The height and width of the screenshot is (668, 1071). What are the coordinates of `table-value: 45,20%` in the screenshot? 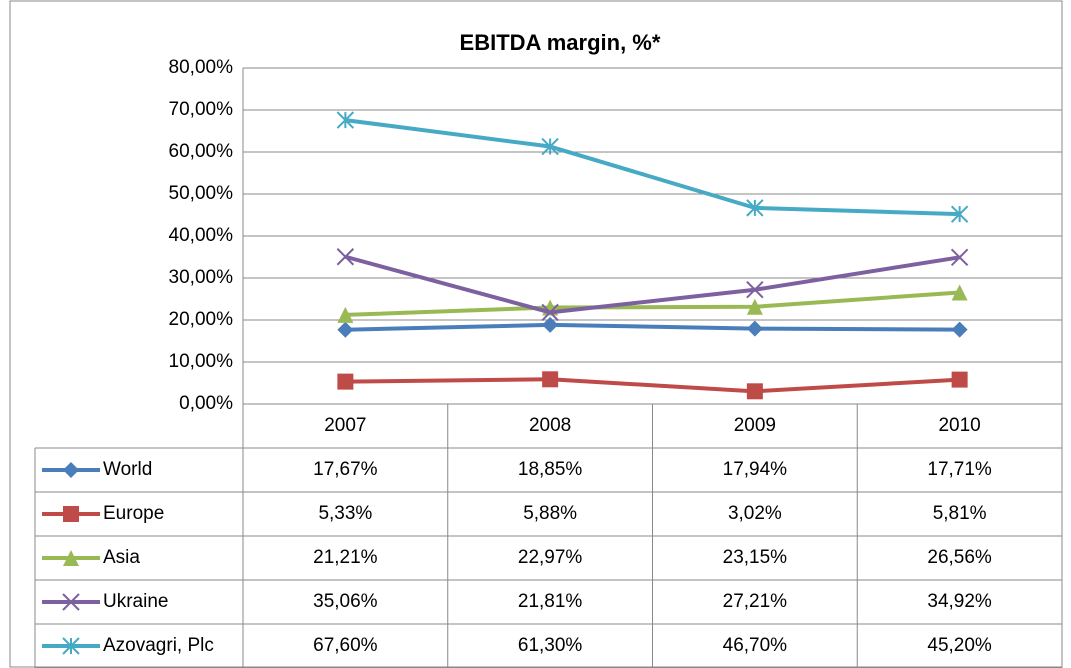 It's located at (959, 645).